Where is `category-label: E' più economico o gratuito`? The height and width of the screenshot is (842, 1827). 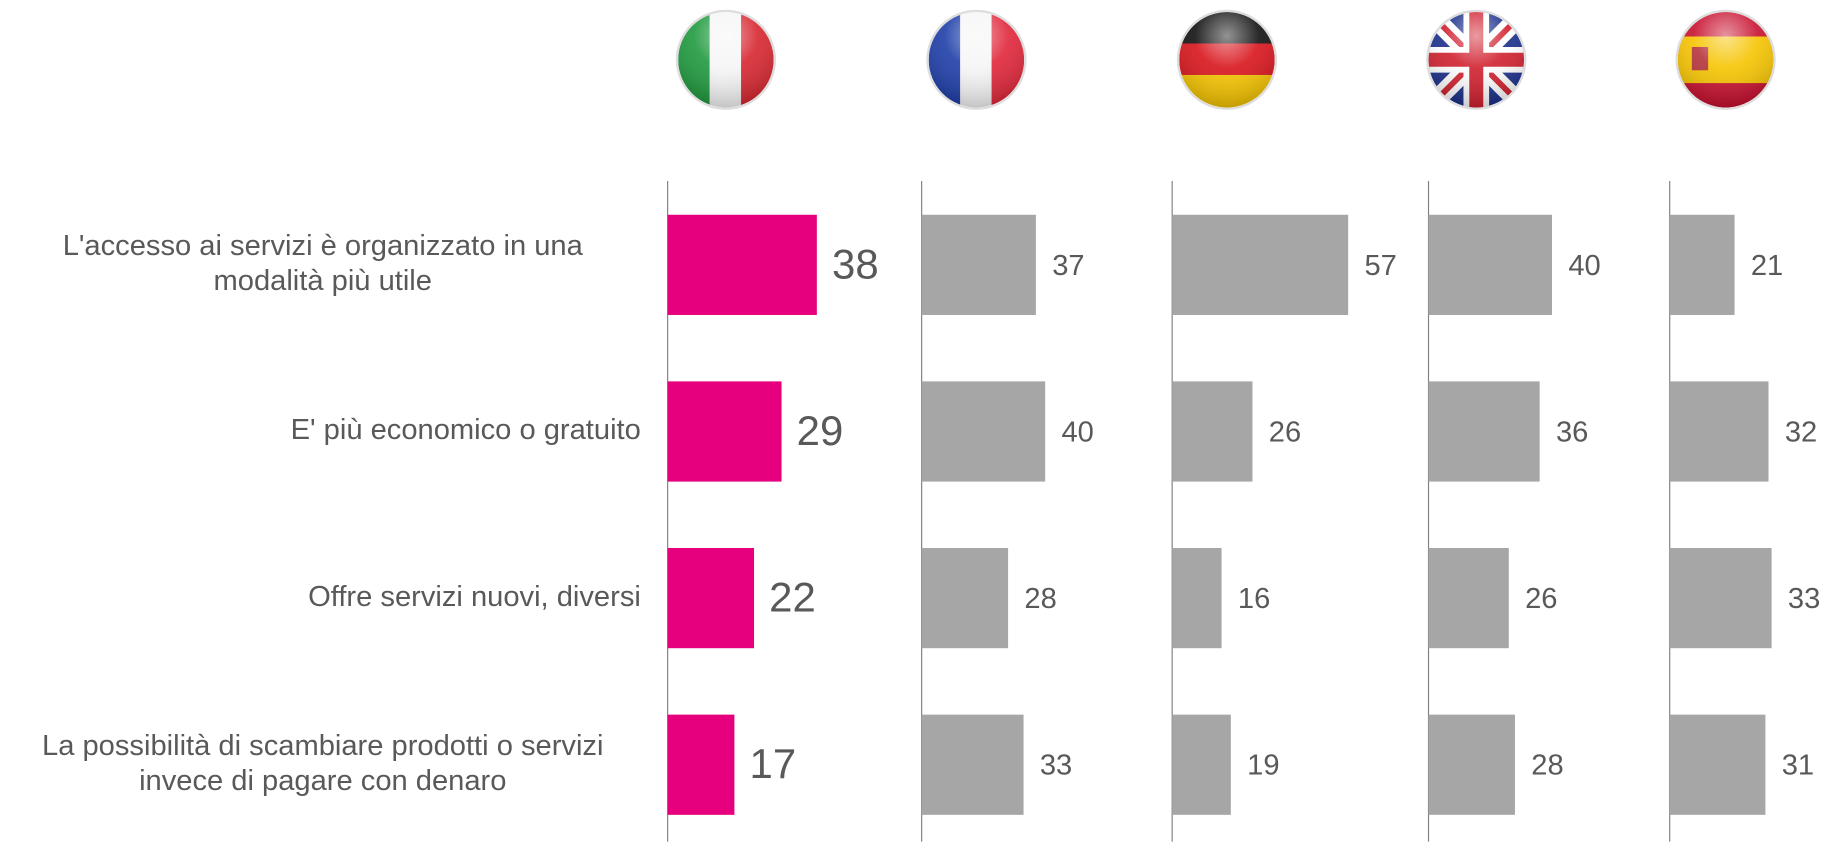 category-label: E' più economico o gratuito is located at coordinates (466, 430).